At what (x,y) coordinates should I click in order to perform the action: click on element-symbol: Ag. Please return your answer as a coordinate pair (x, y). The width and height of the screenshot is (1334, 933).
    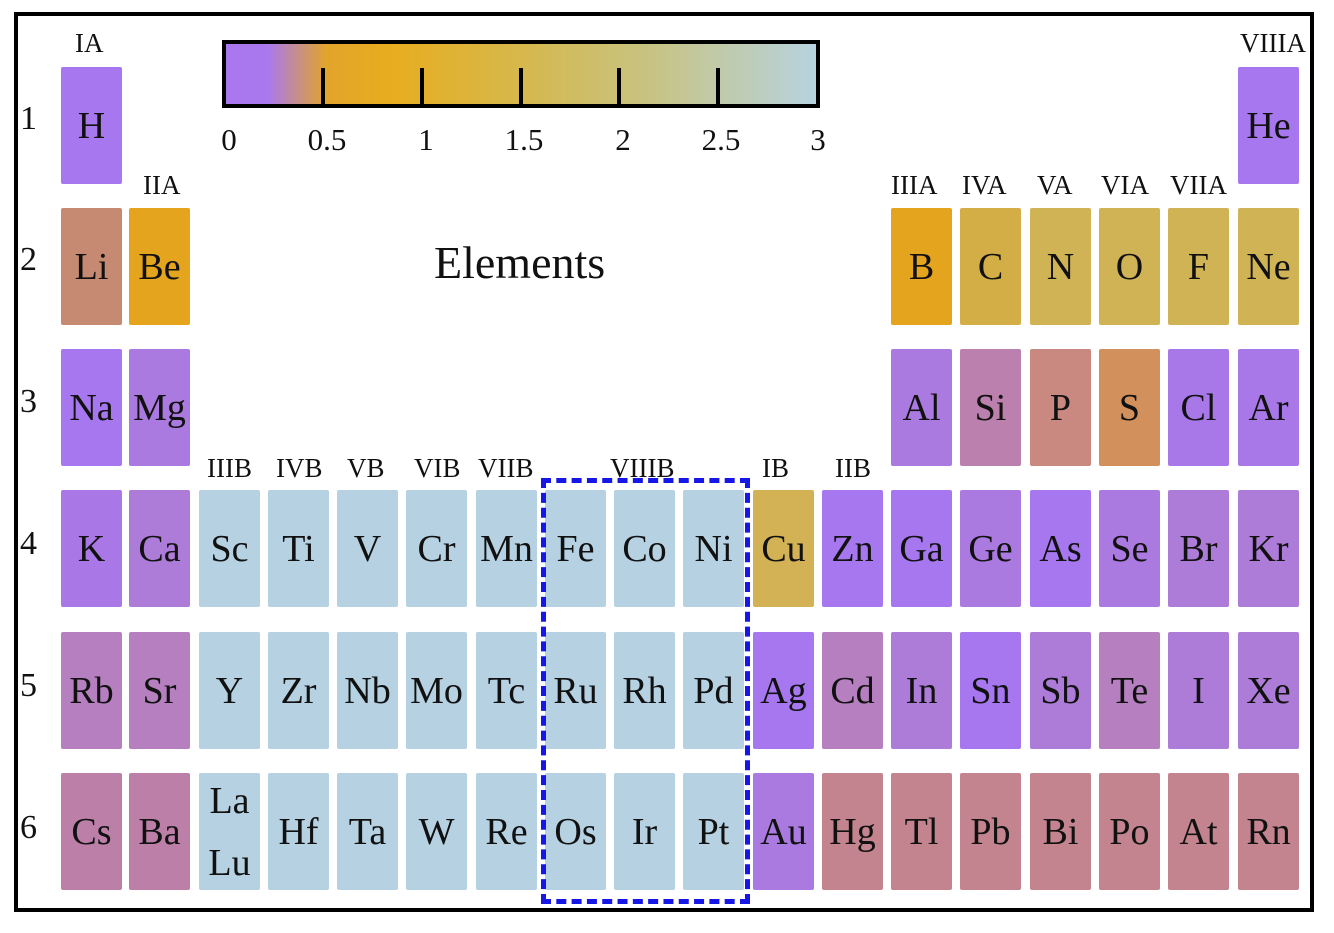
    Looking at the image, I should click on (783, 690).